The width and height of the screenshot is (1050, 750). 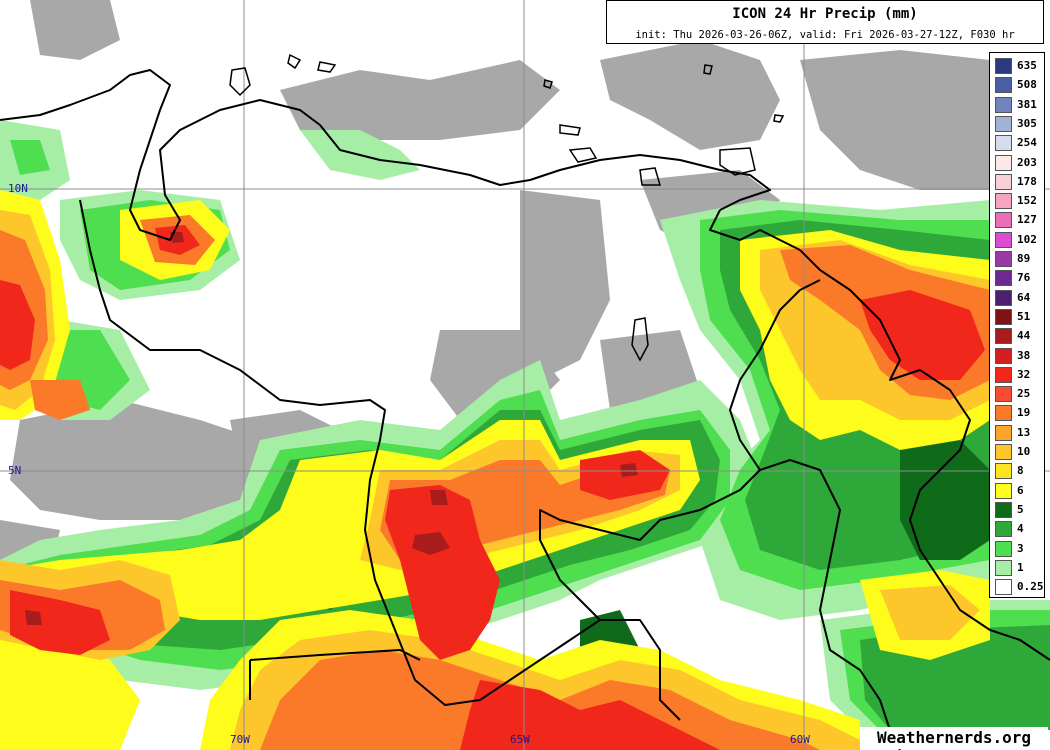 What do you see at coordinates (954, 738) in the screenshot?
I see `watermark: Weathernerds.org` at bounding box center [954, 738].